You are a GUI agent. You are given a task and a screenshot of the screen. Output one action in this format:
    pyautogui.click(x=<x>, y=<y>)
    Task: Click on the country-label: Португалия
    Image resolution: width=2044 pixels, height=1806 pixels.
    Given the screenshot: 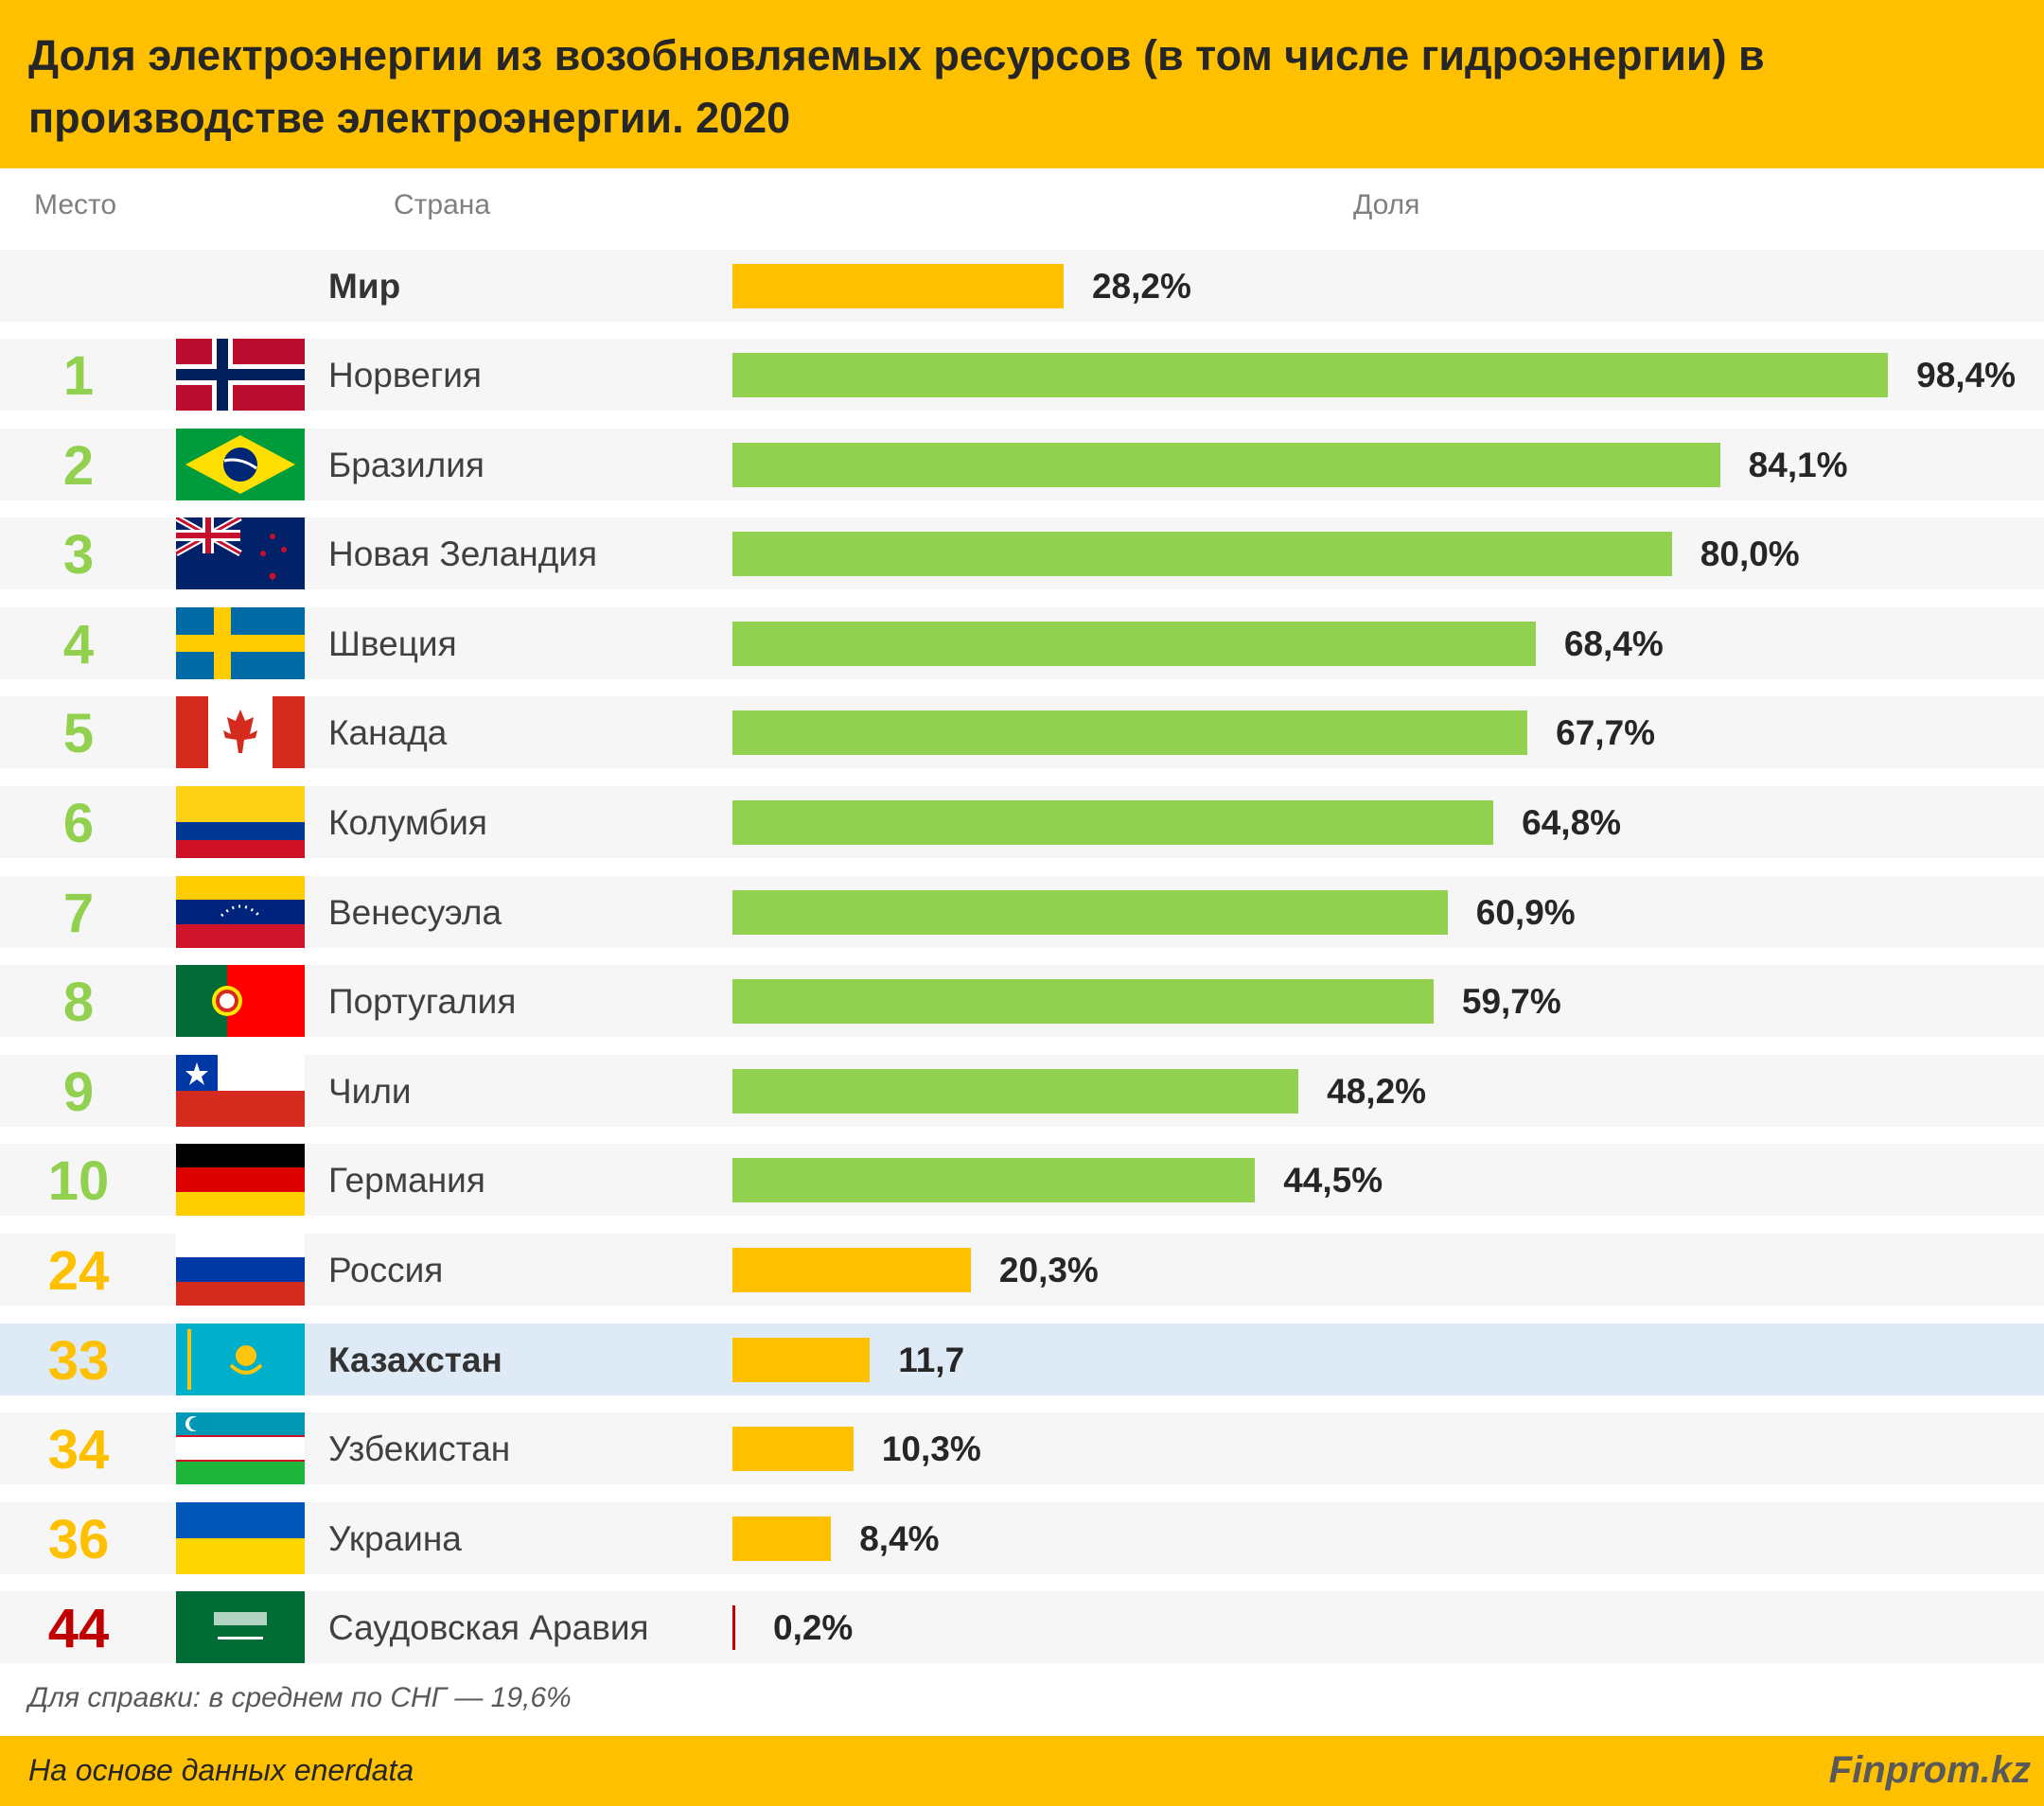 What is the action you would take?
    pyautogui.click(x=422, y=1002)
    